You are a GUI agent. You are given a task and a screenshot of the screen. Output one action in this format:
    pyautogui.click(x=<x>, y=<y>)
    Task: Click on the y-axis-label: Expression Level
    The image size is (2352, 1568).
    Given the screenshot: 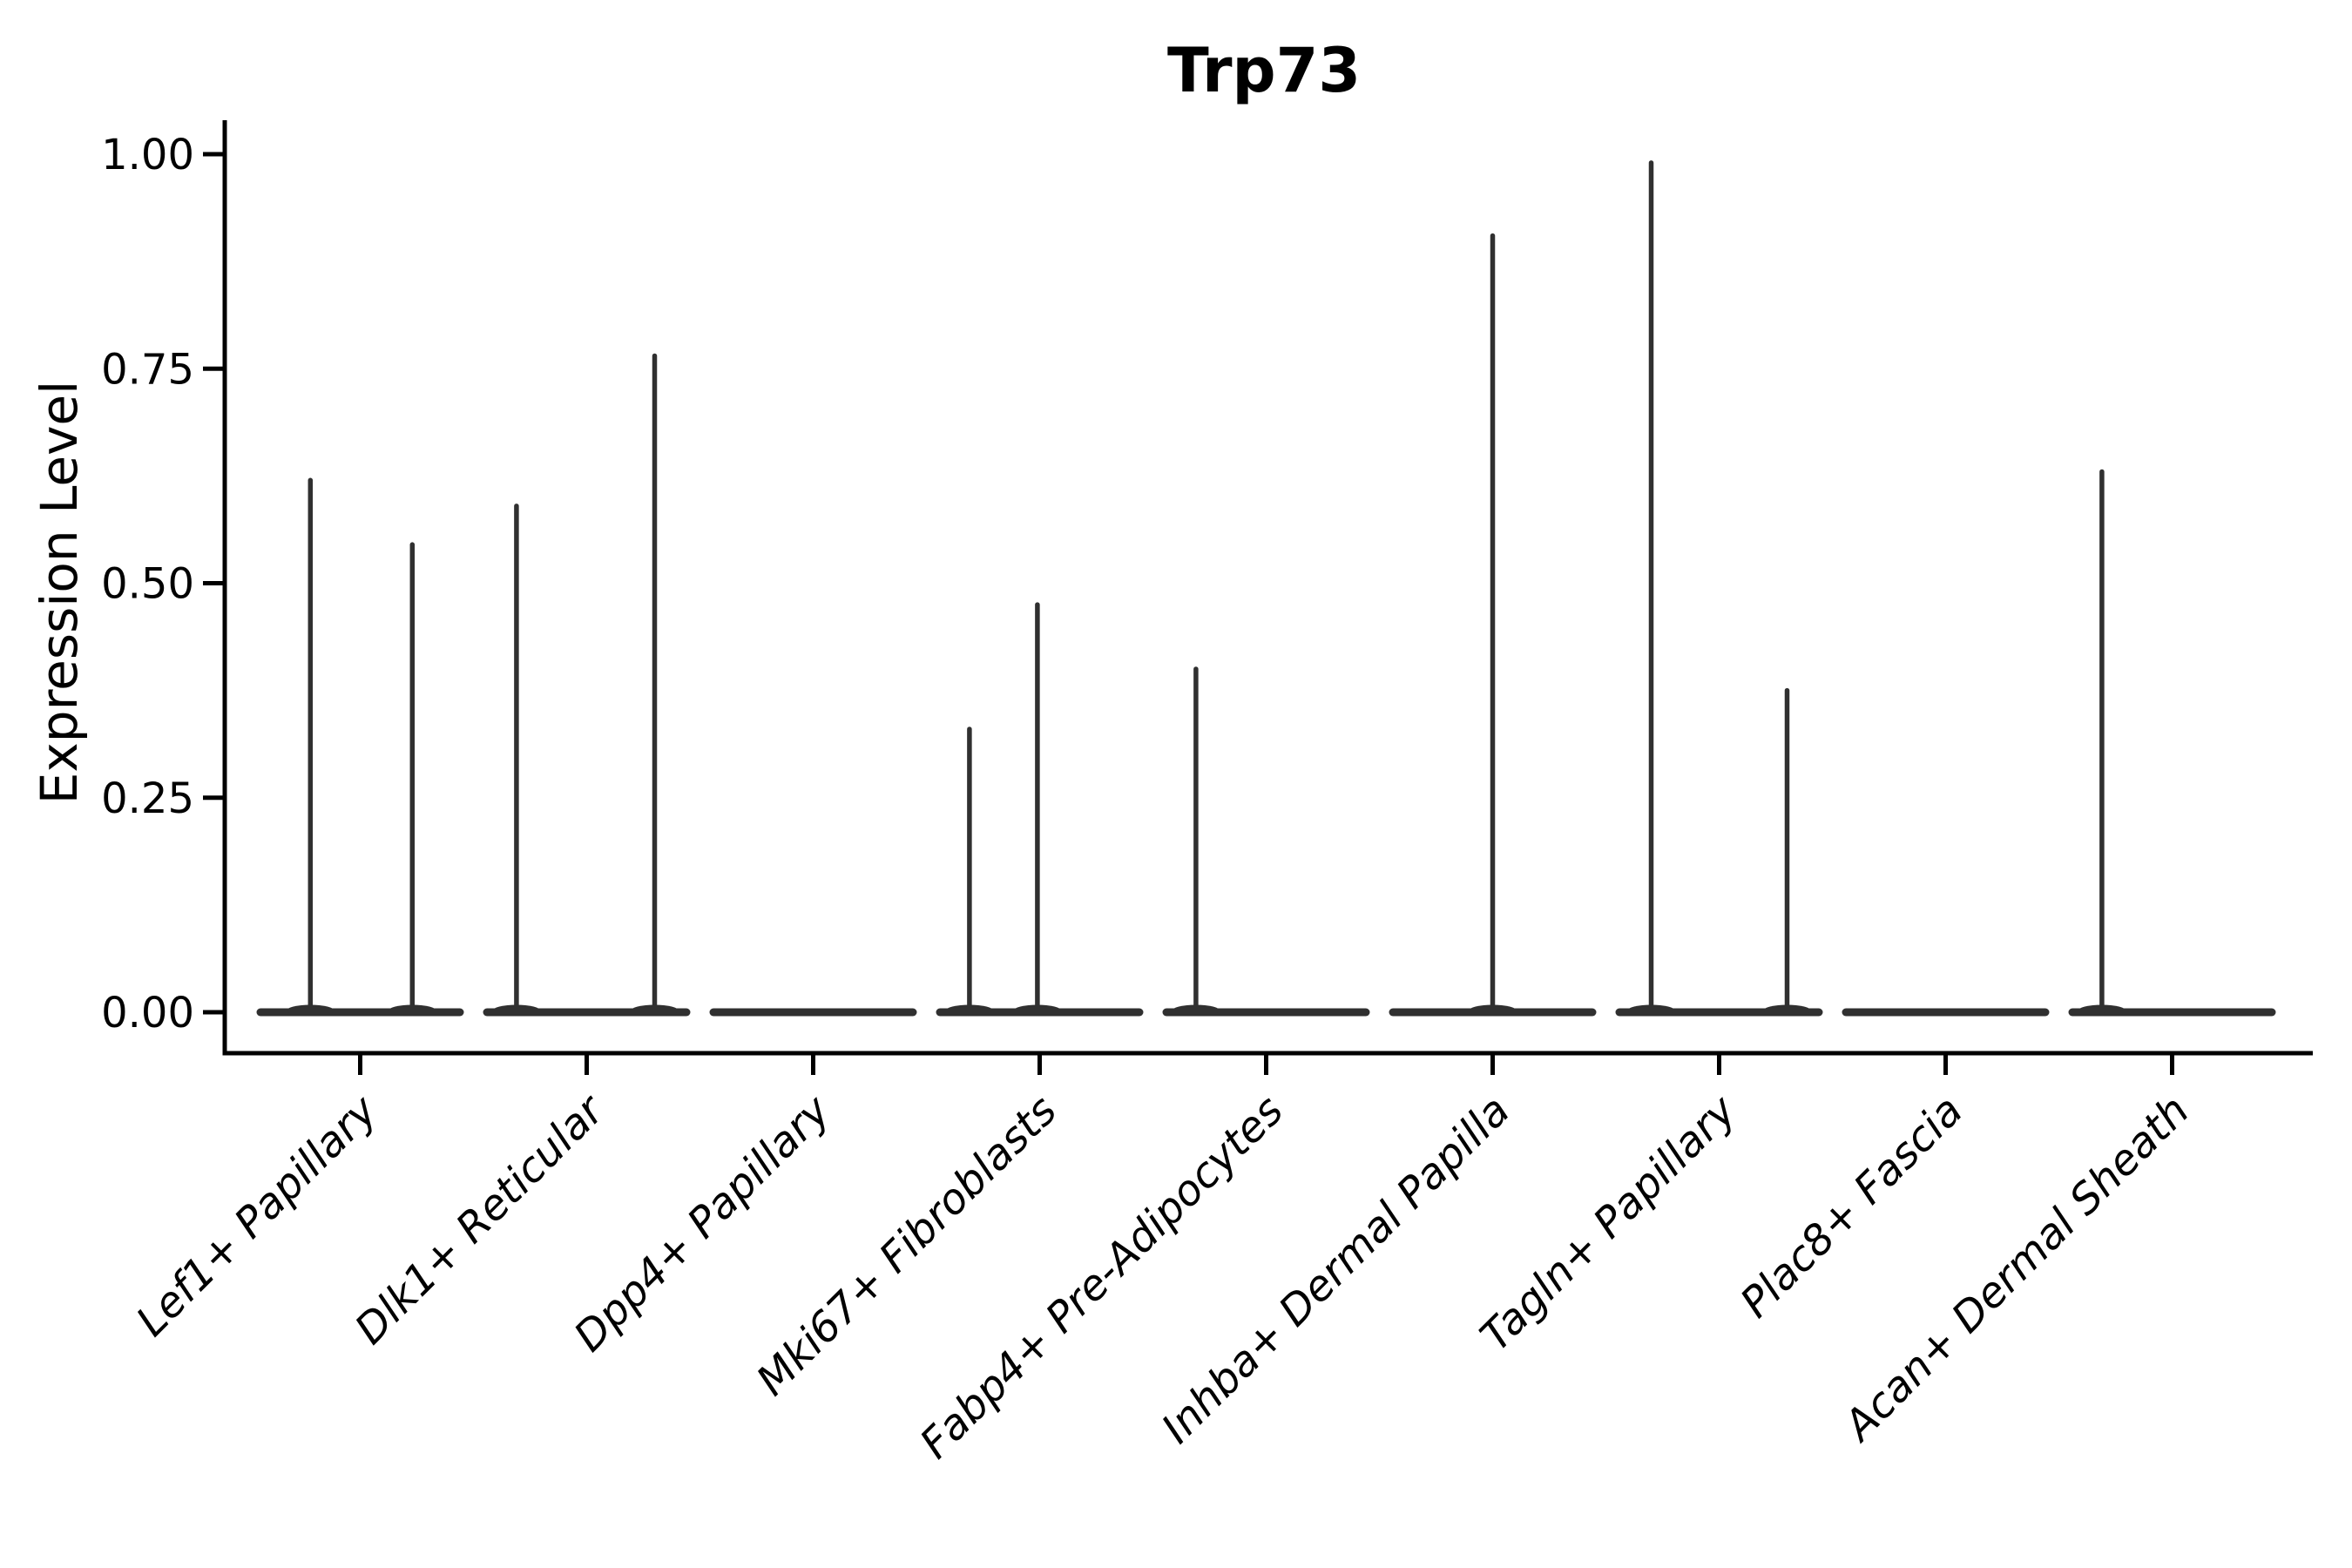 What is the action you would take?
    pyautogui.click(x=59, y=592)
    